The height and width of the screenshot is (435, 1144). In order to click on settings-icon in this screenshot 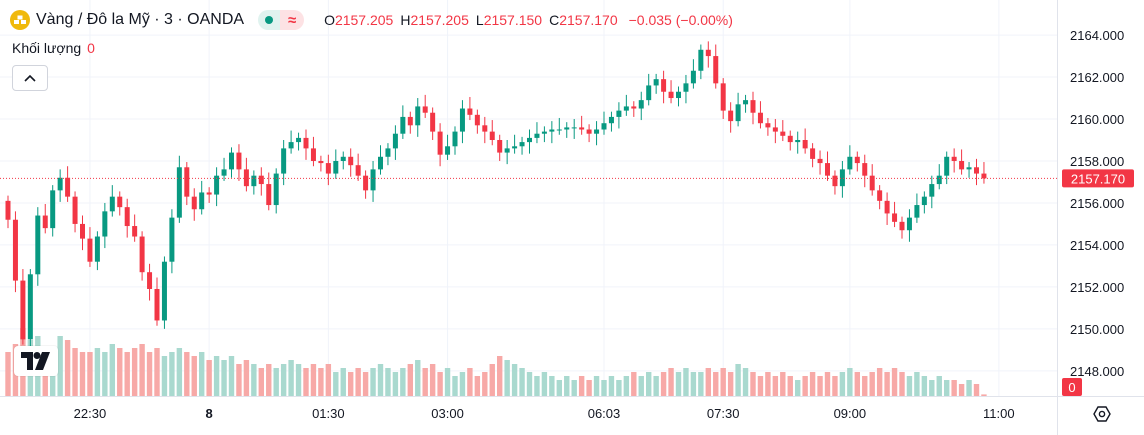, I will do `click(1102, 414)`.